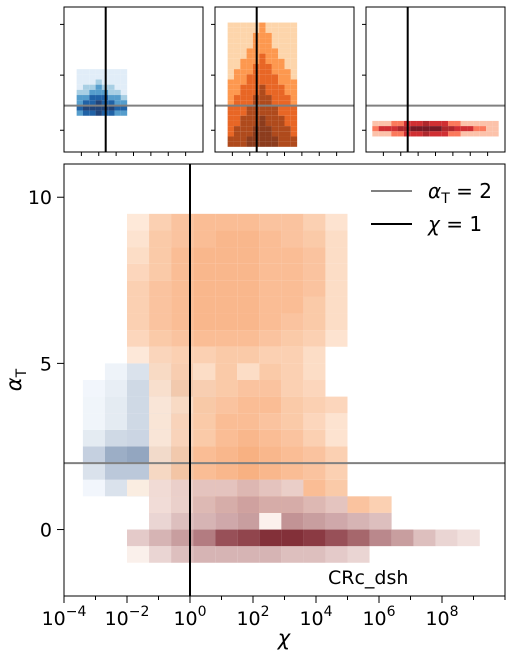 The height and width of the screenshot is (656, 512). Describe the element at coordinates (378, 617) in the screenshot. I see `x-tick-label: 10⁶` at that location.